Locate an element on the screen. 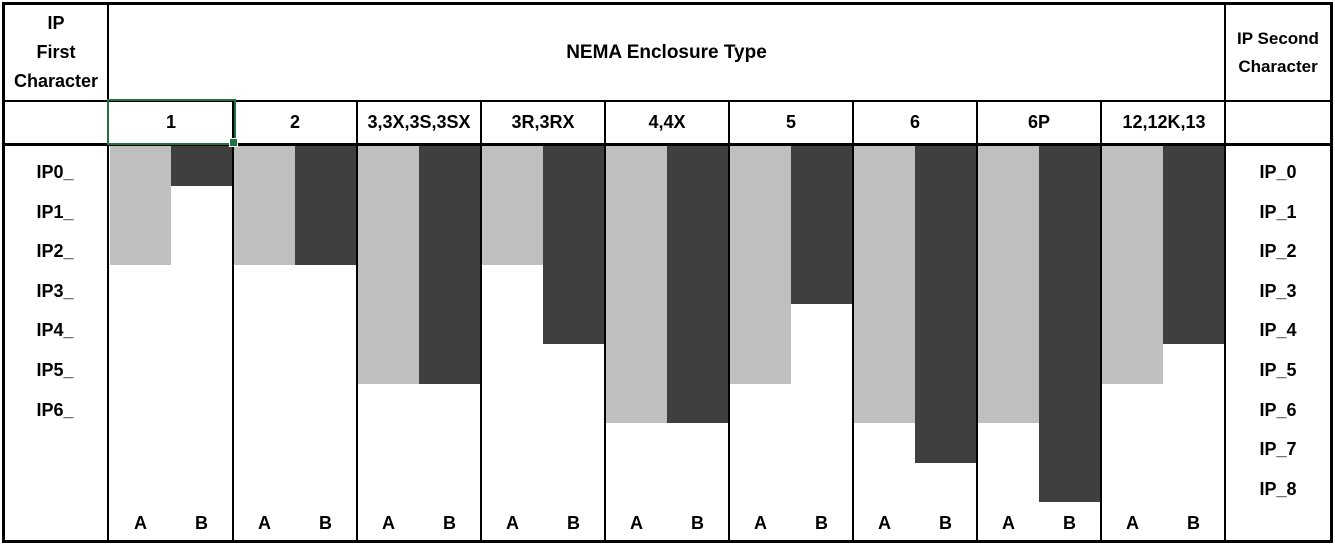 The height and width of the screenshot is (545, 1335). nema-column-12: A B is located at coordinates (1164, 343).